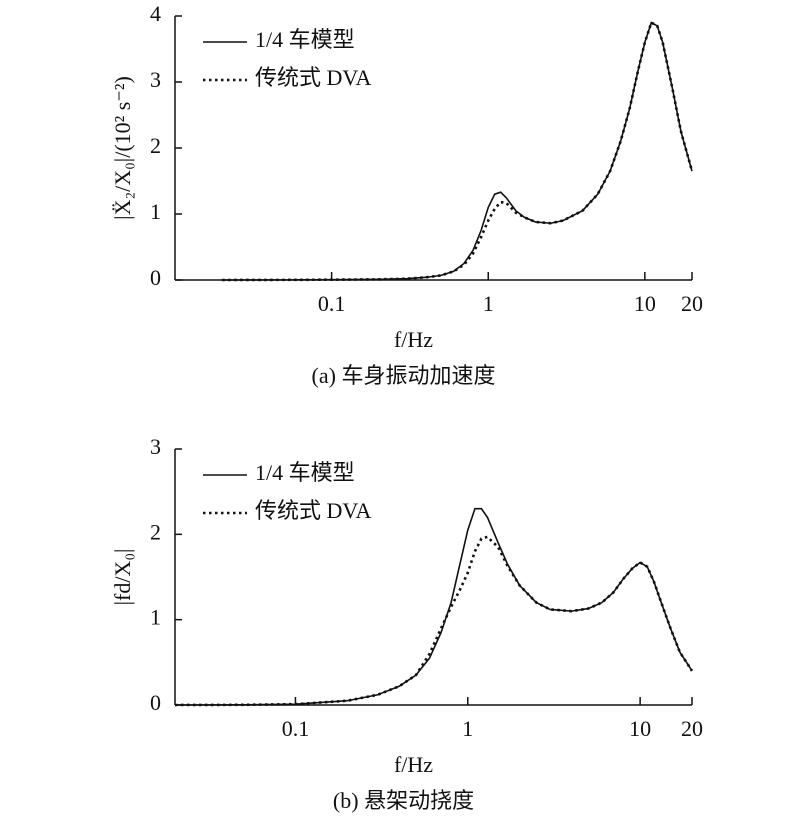  I want to click on series-line, so click(434, 621).